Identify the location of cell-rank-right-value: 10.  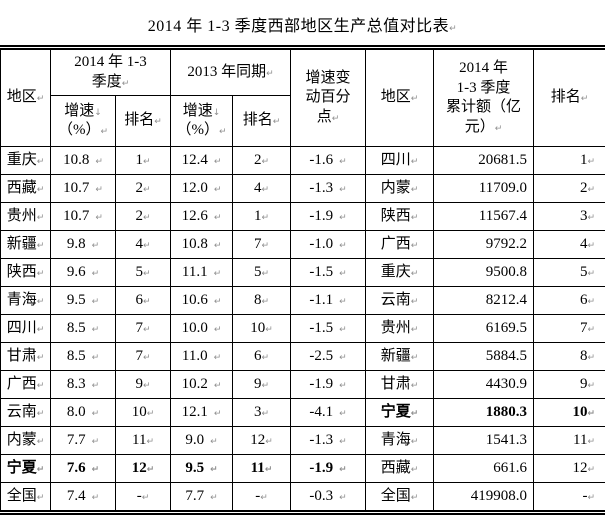
(580, 412).